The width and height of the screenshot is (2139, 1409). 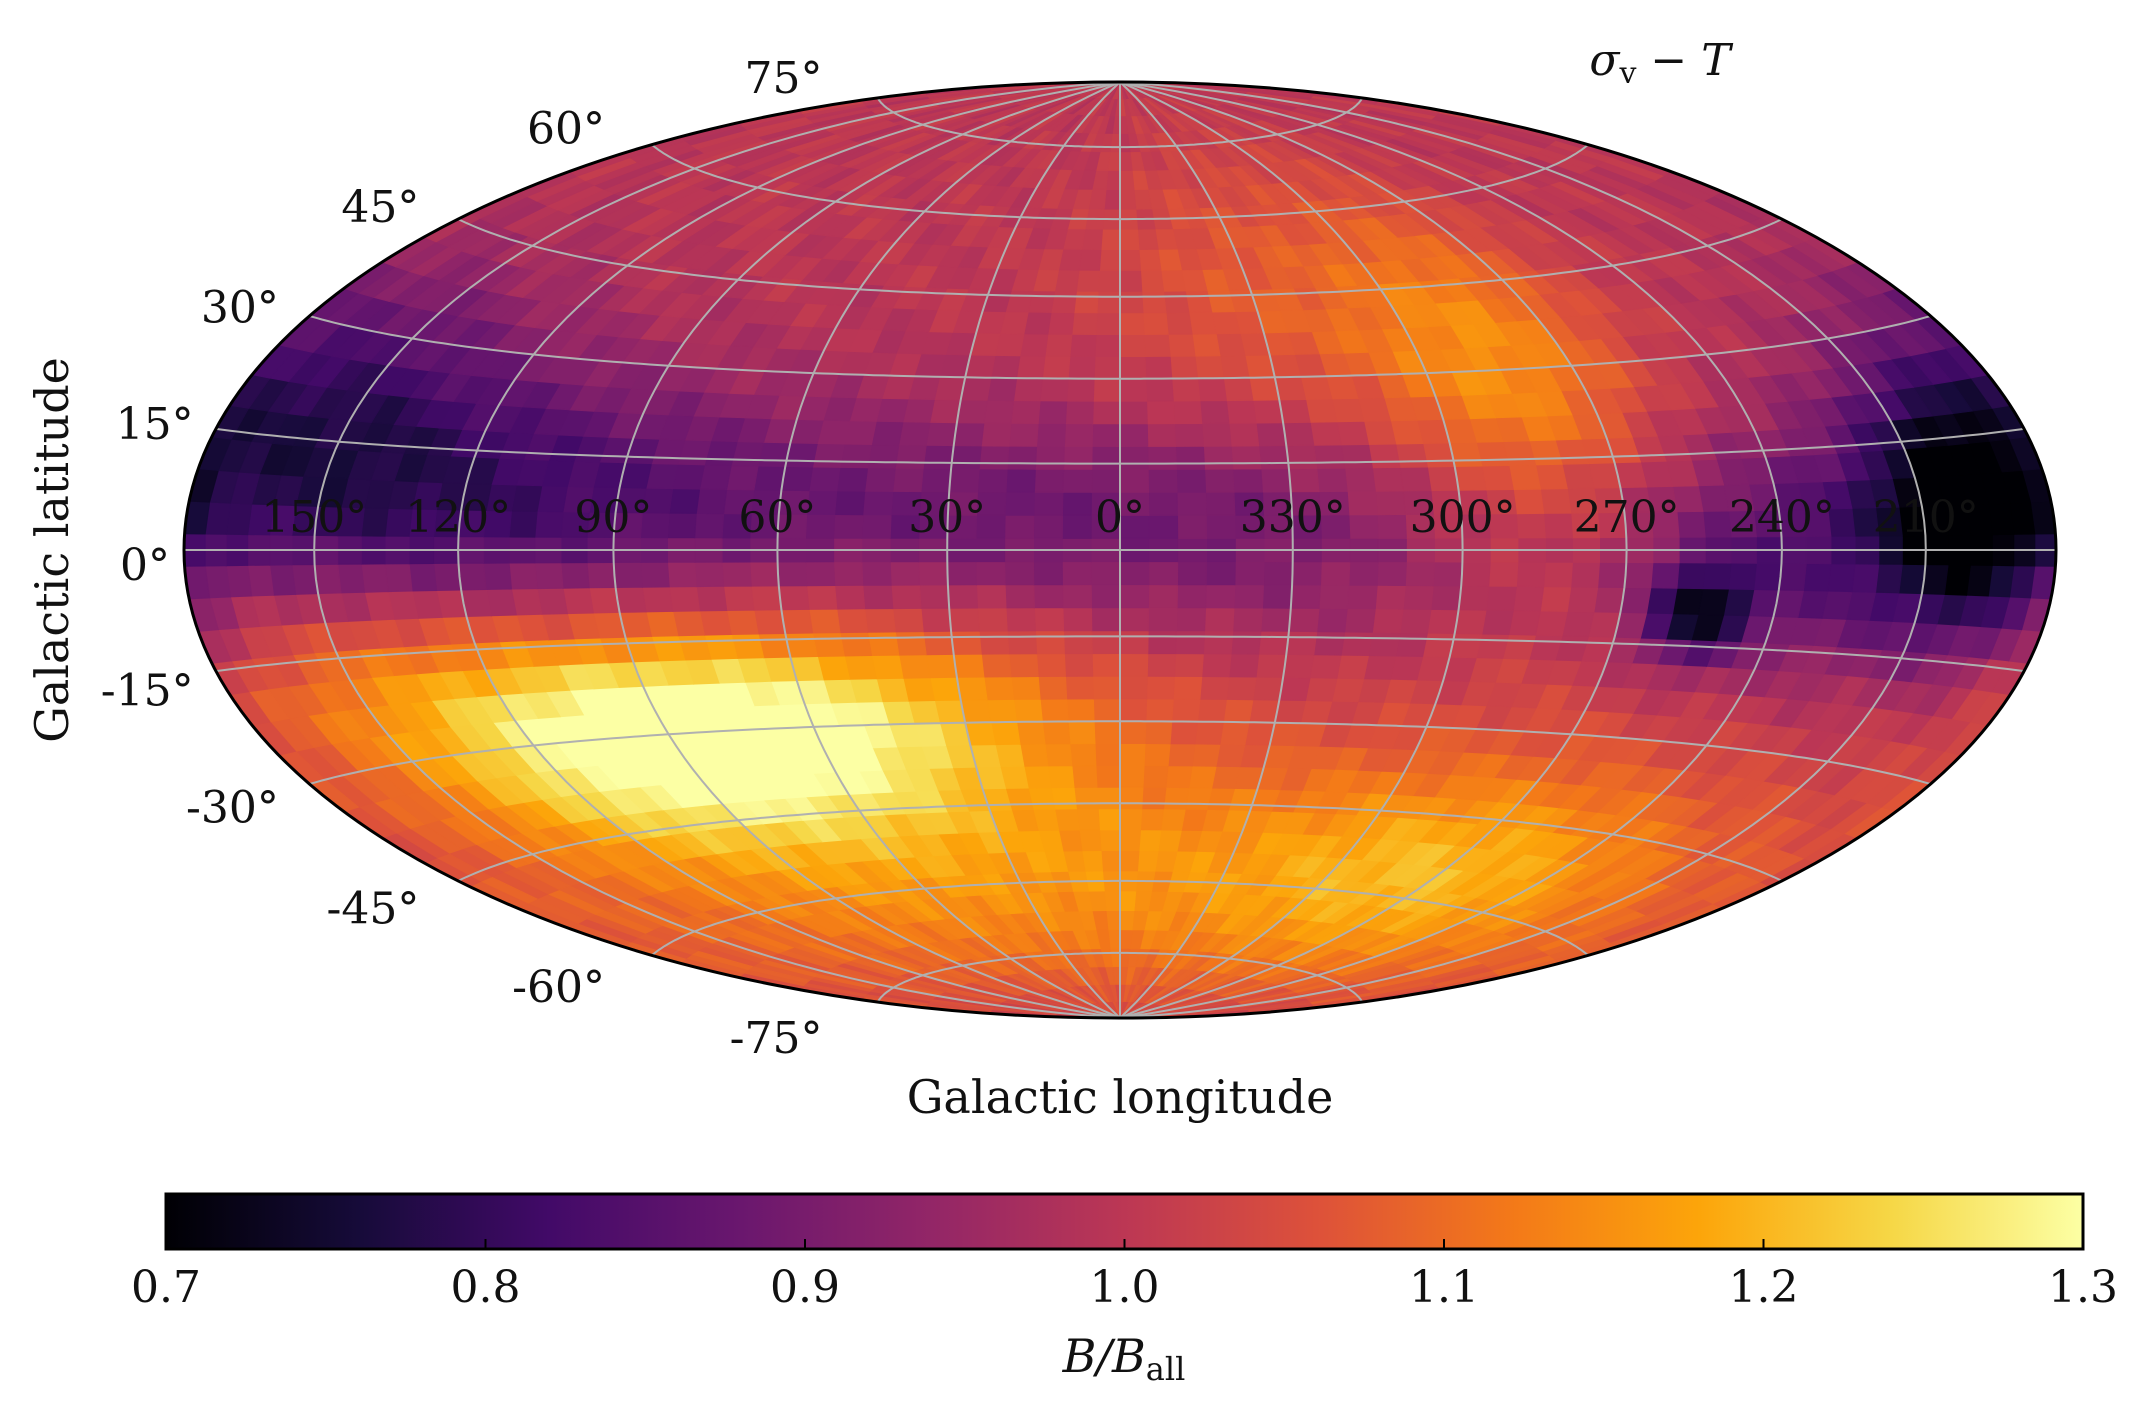 I want to click on latitude-tick-label: -75°, so click(x=776, y=1038).